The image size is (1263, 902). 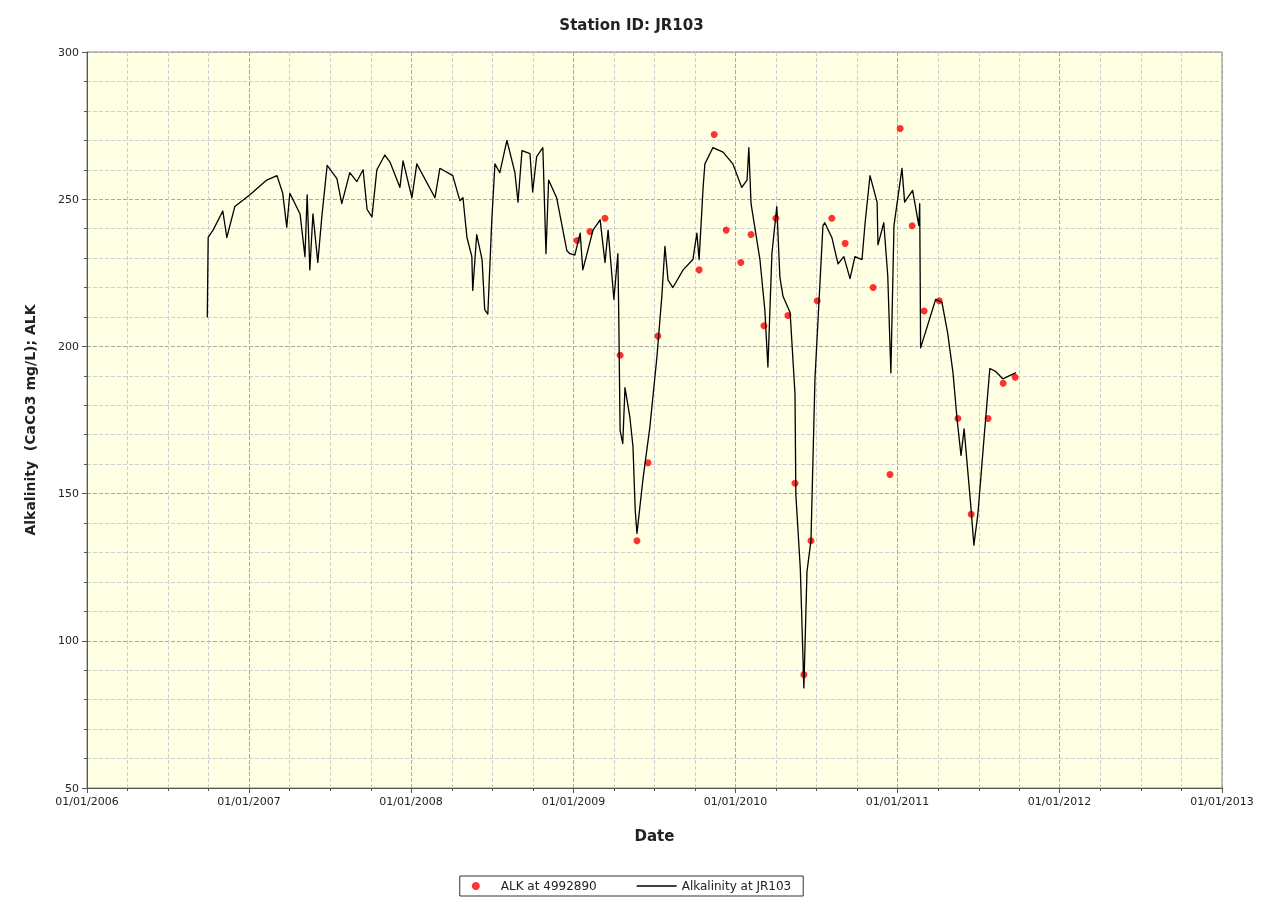 What do you see at coordinates (87, 801) in the screenshot?
I see `x-tick-label: 01/01/2006` at bounding box center [87, 801].